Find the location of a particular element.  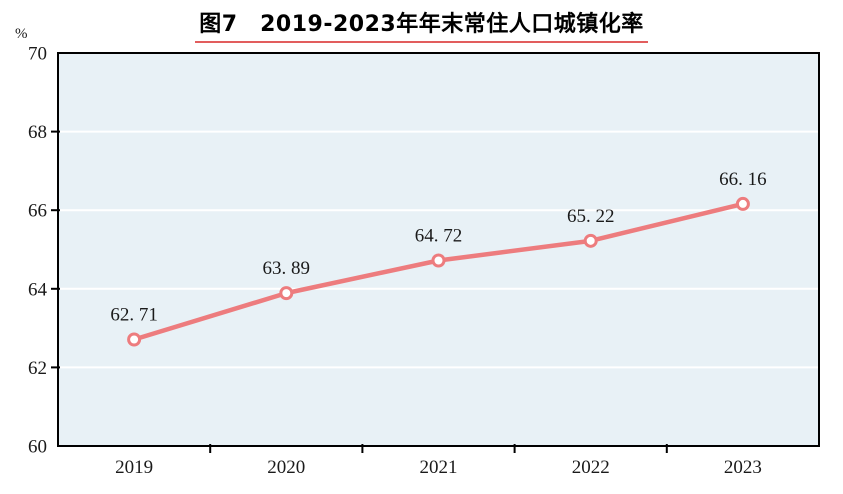

data-label: 62. 71 is located at coordinates (134, 314).